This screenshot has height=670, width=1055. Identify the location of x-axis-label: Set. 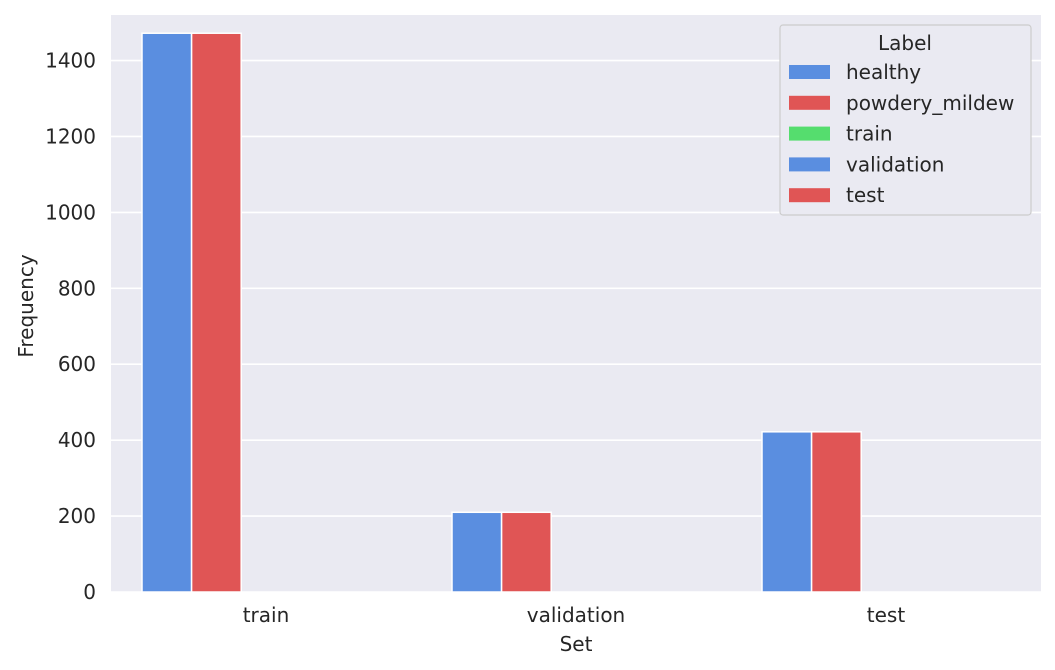
(576, 644).